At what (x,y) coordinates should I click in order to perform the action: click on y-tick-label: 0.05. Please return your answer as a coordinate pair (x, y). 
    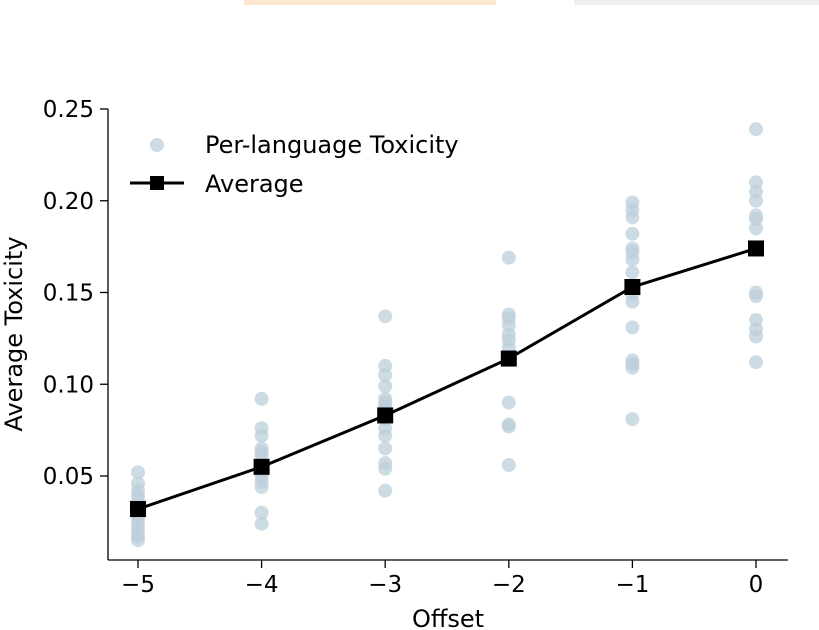
    Looking at the image, I should click on (68, 477).